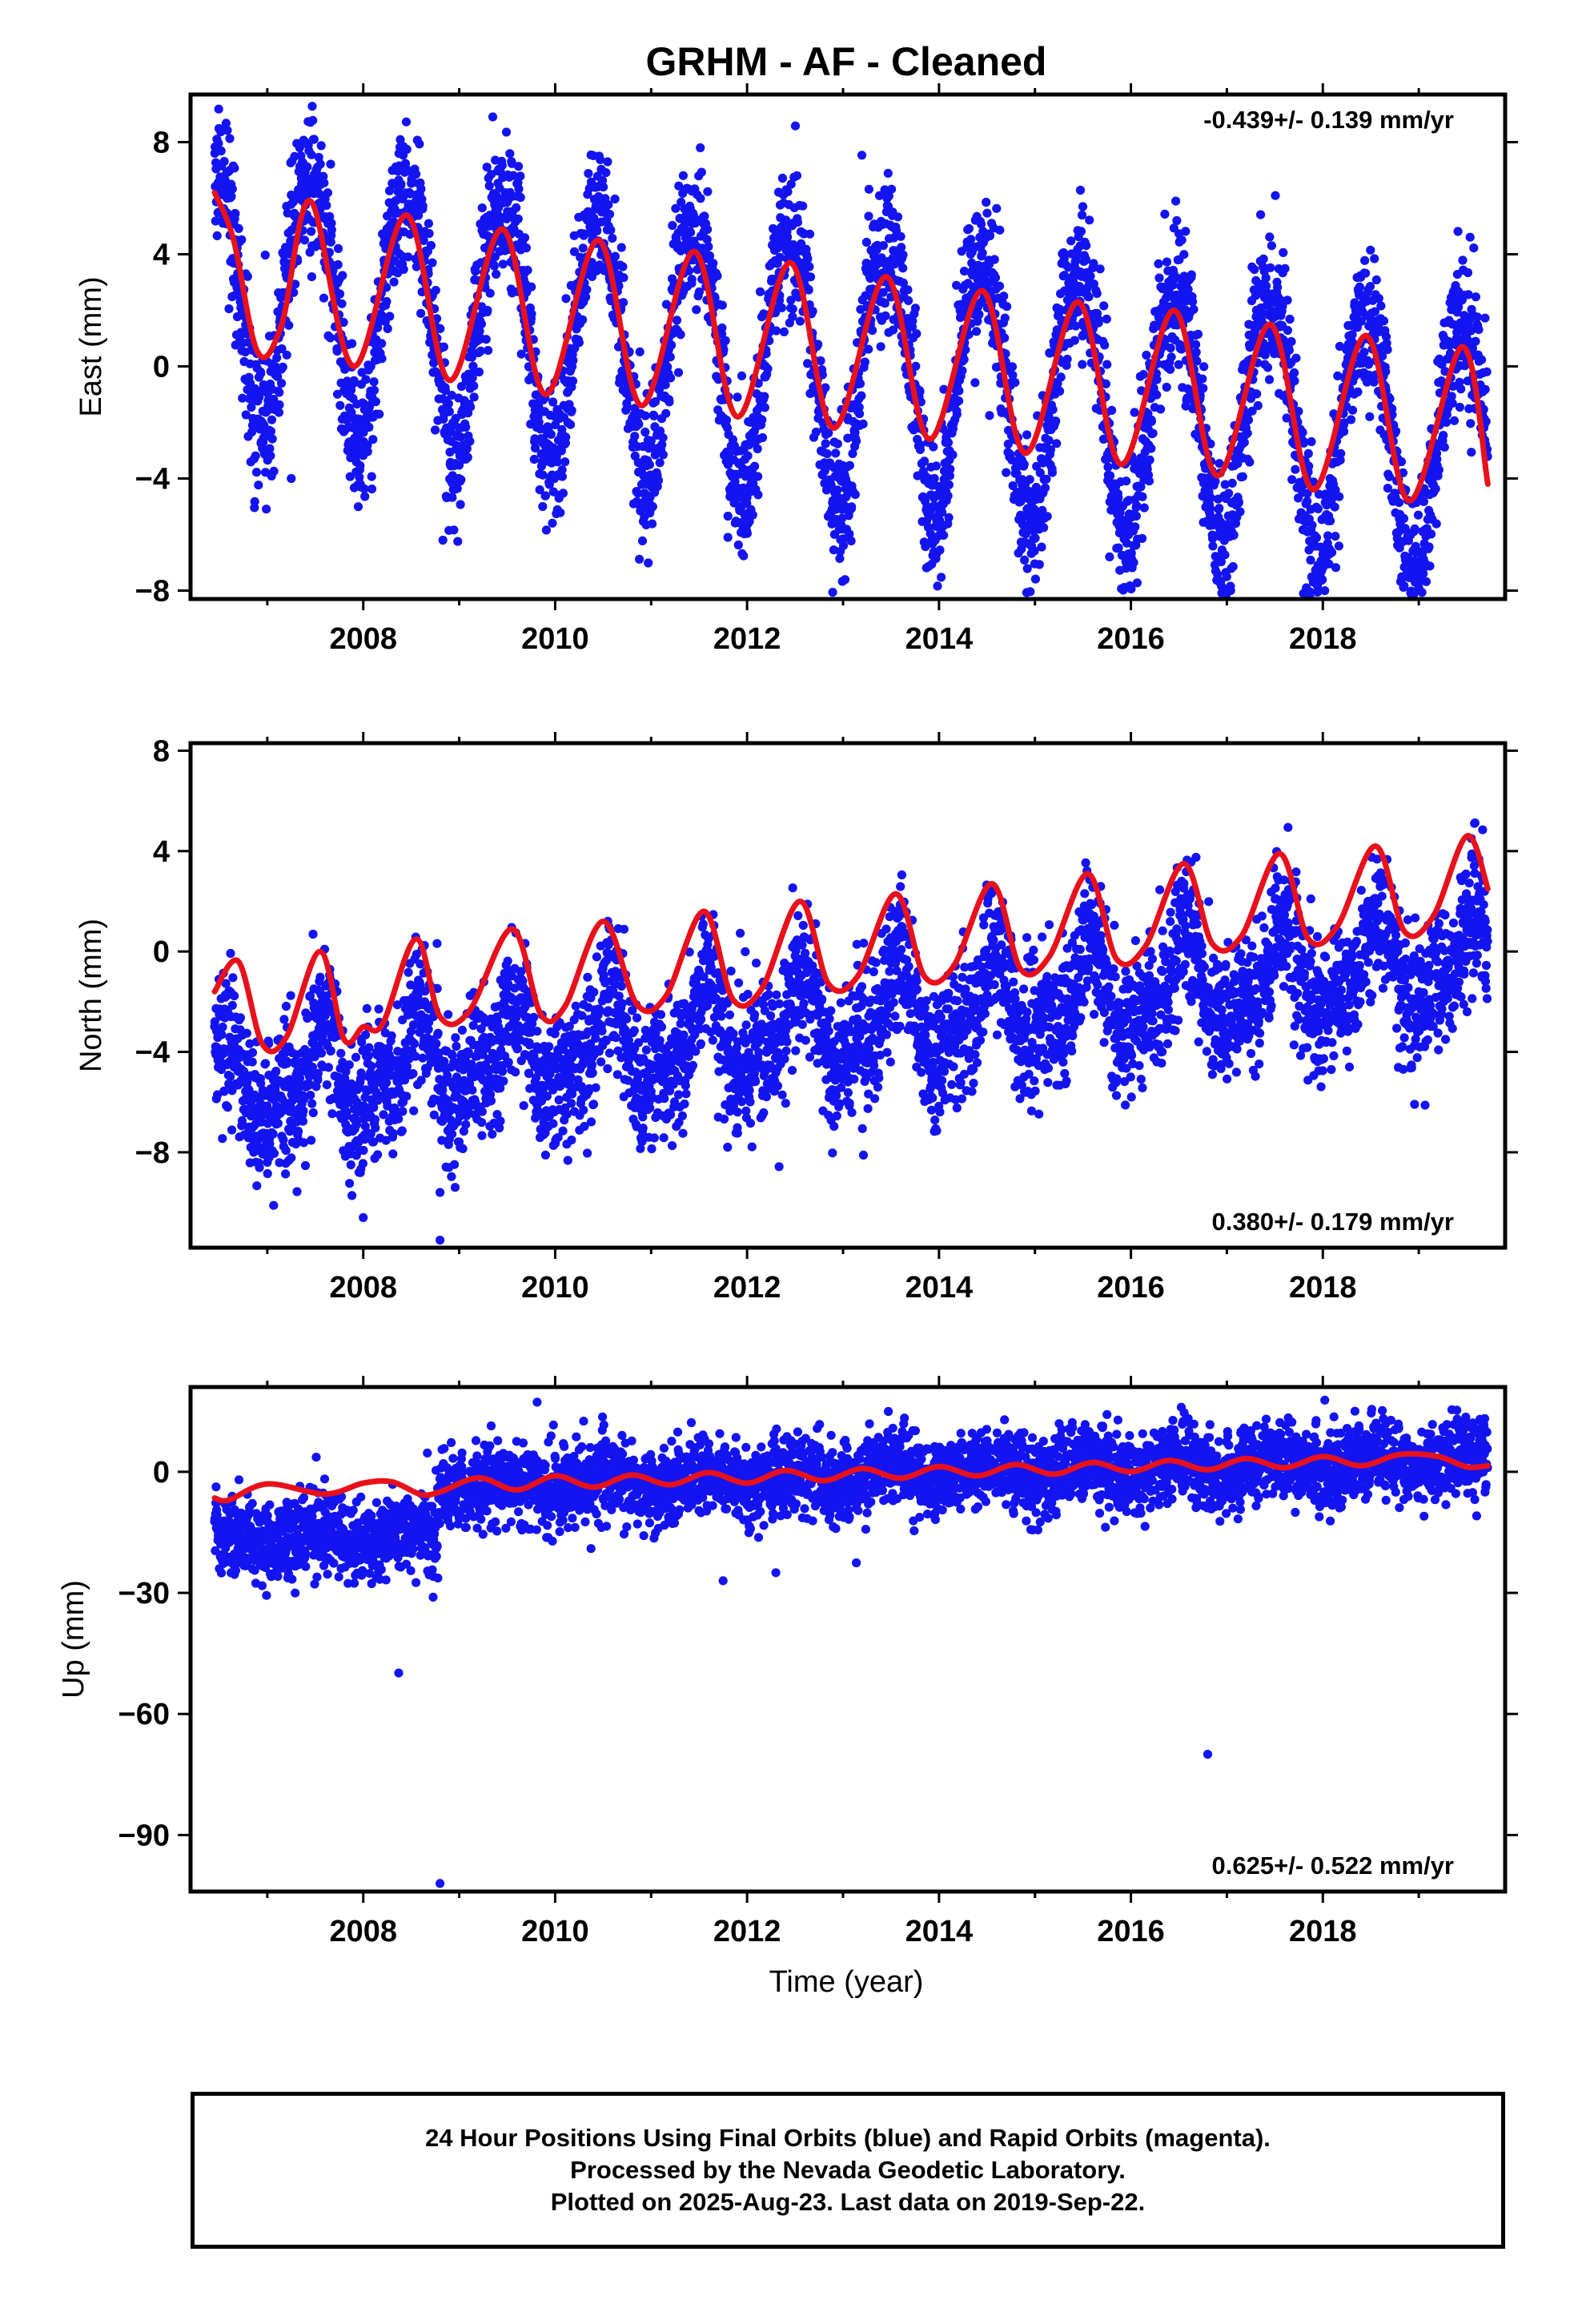  Describe the element at coordinates (851, 1031) in the screenshot. I see `north-plot-area` at that location.